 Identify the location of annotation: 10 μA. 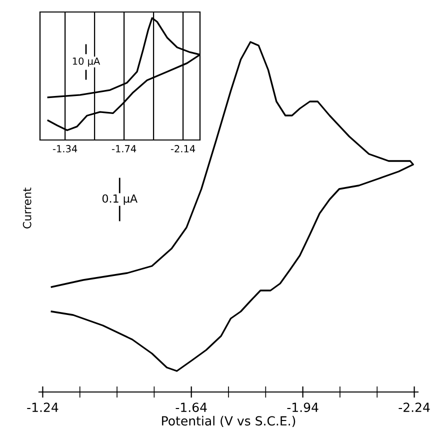
(86, 62).